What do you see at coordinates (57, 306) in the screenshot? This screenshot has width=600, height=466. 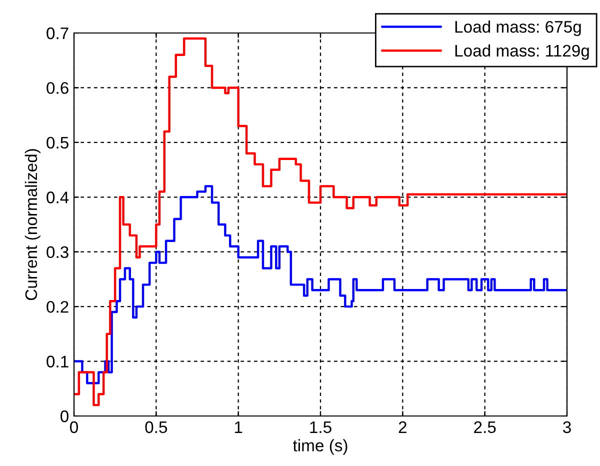 I see `y-tick-label: 0.2` at bounding box center [57, 306].